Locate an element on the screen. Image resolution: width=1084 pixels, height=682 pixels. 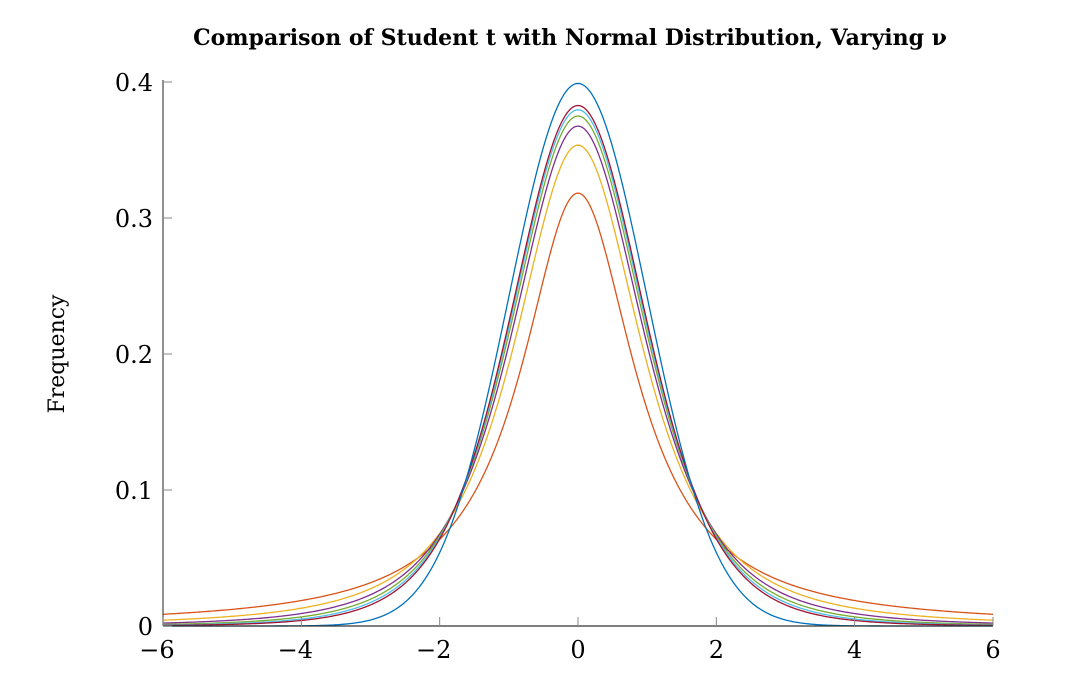
y-tick-label: 0.4 is located at coordinates (134, 83).